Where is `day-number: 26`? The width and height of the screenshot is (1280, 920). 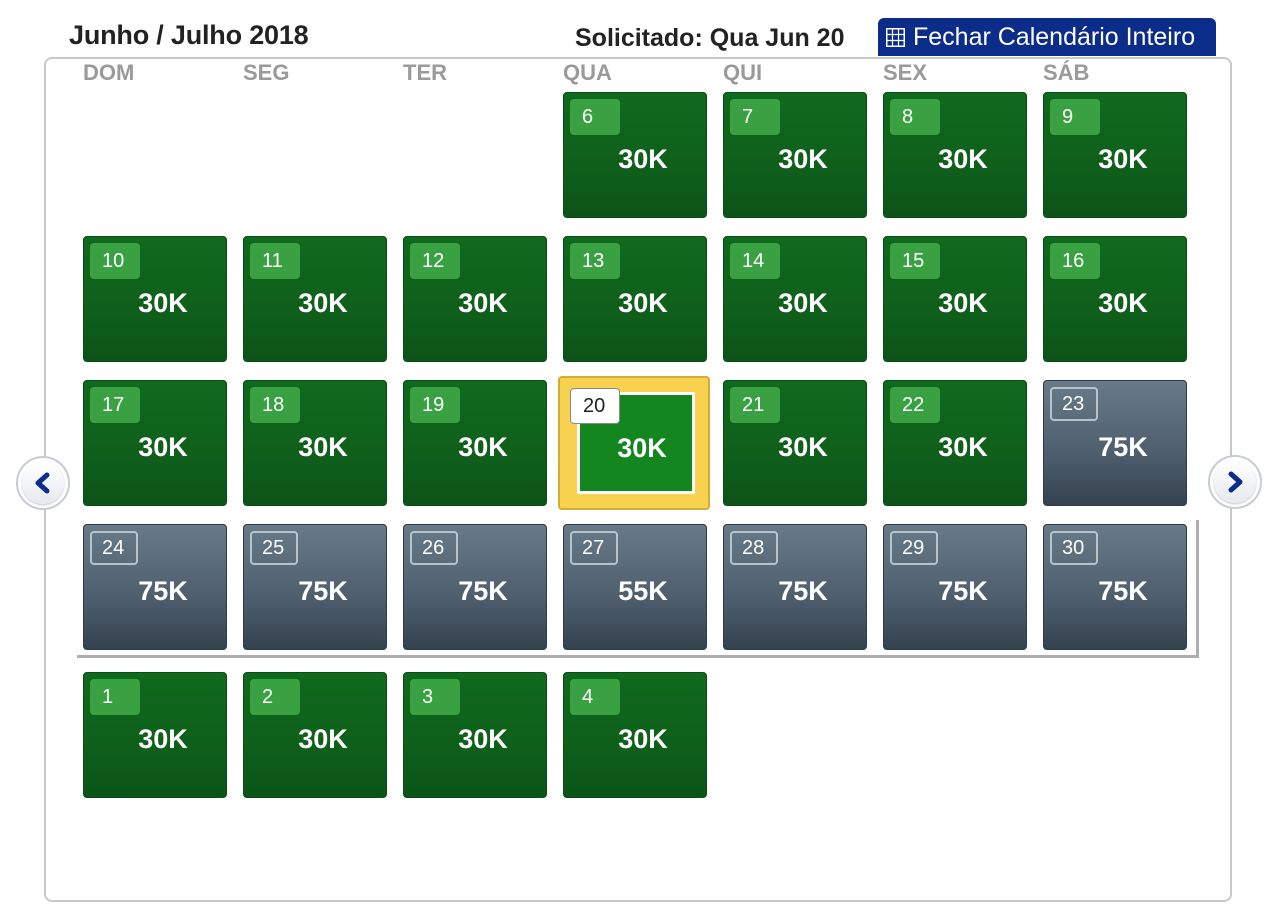 day-number: 26 is located at coordinates (434, 548).